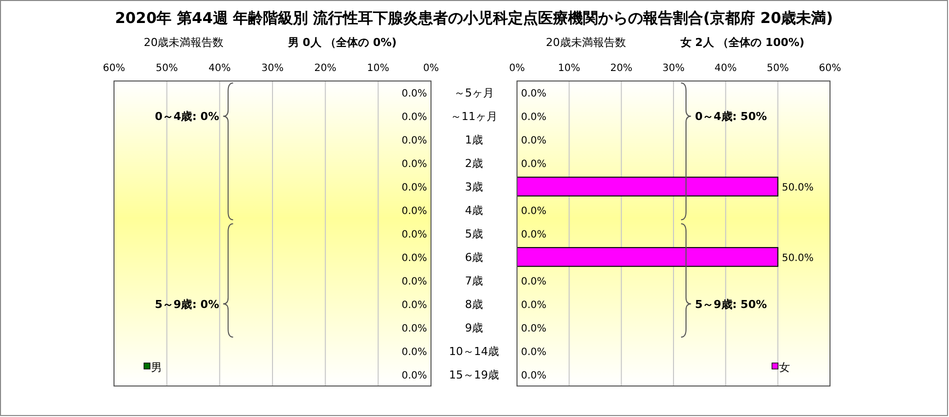 The width and height of the screenshot is (949, 417). What do you see at coordinates (474, 187) in the screenshot?
I see `y-tick-label: 3歳` at bounding box center [474, 187].